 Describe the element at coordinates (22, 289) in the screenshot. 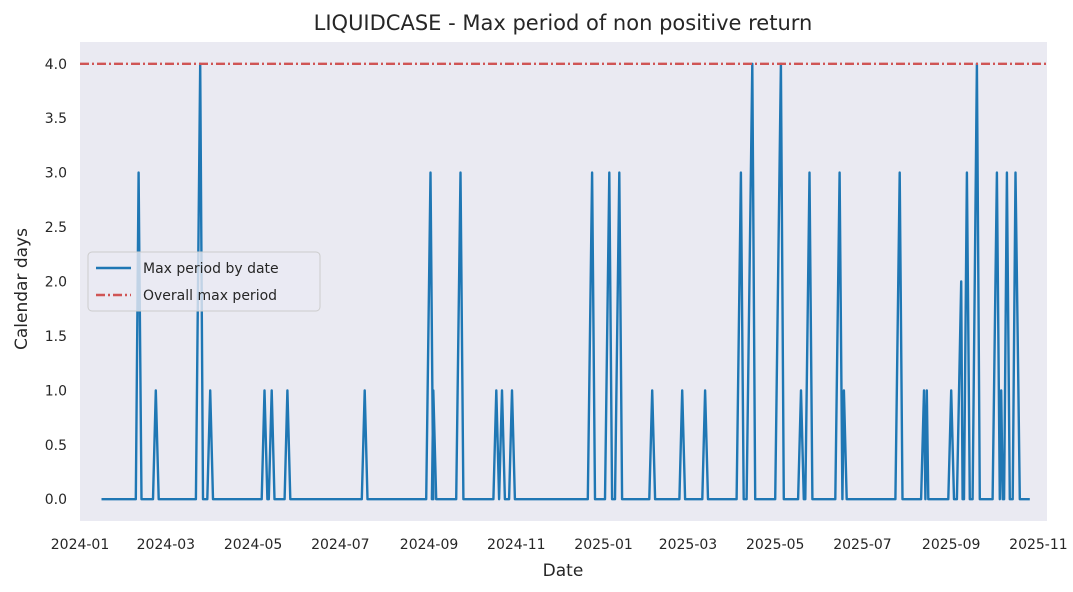

I see `y-axis-label: Calendar days` at that location.